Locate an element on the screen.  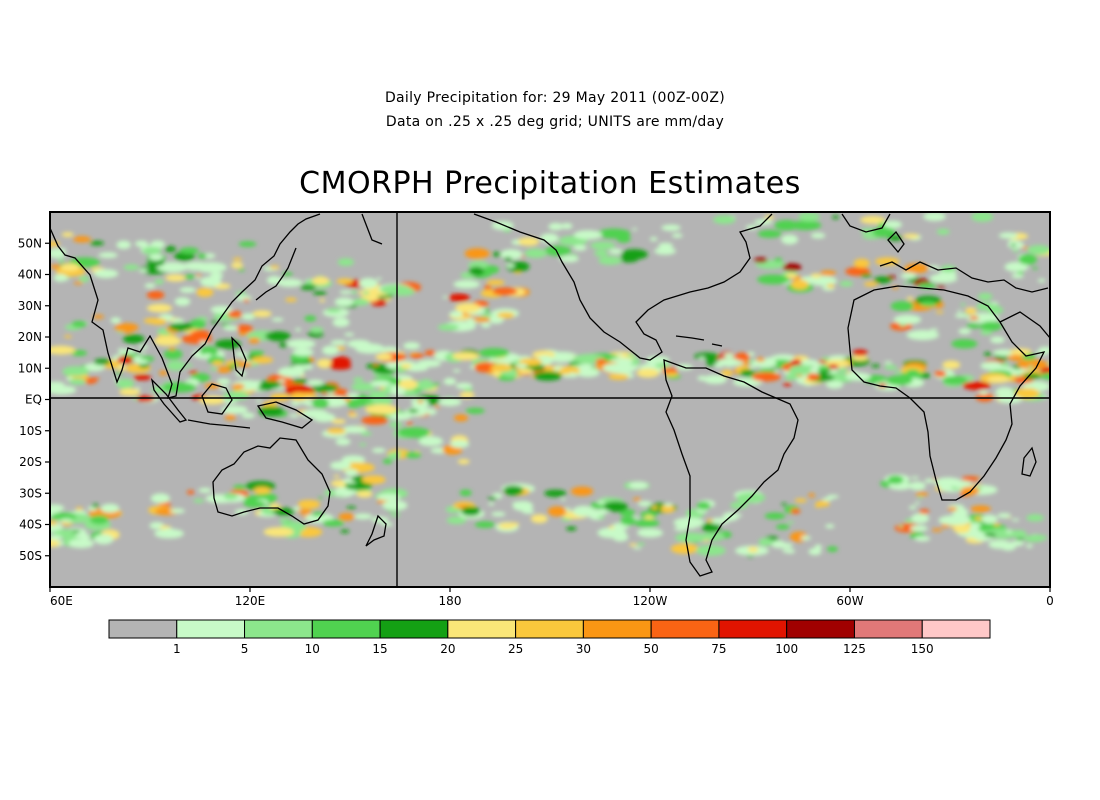
lon-tick-label: 60W is located at coordinates (849, 601).